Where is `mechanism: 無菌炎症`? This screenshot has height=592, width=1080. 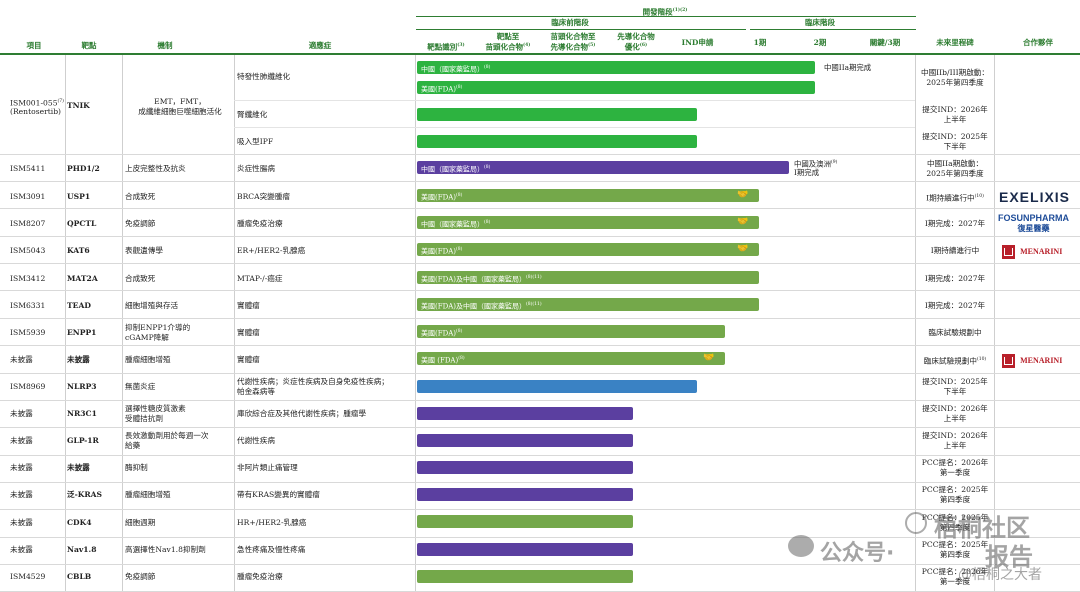 mechanism: 無菌炎症 is located at coordinates (140, 386).